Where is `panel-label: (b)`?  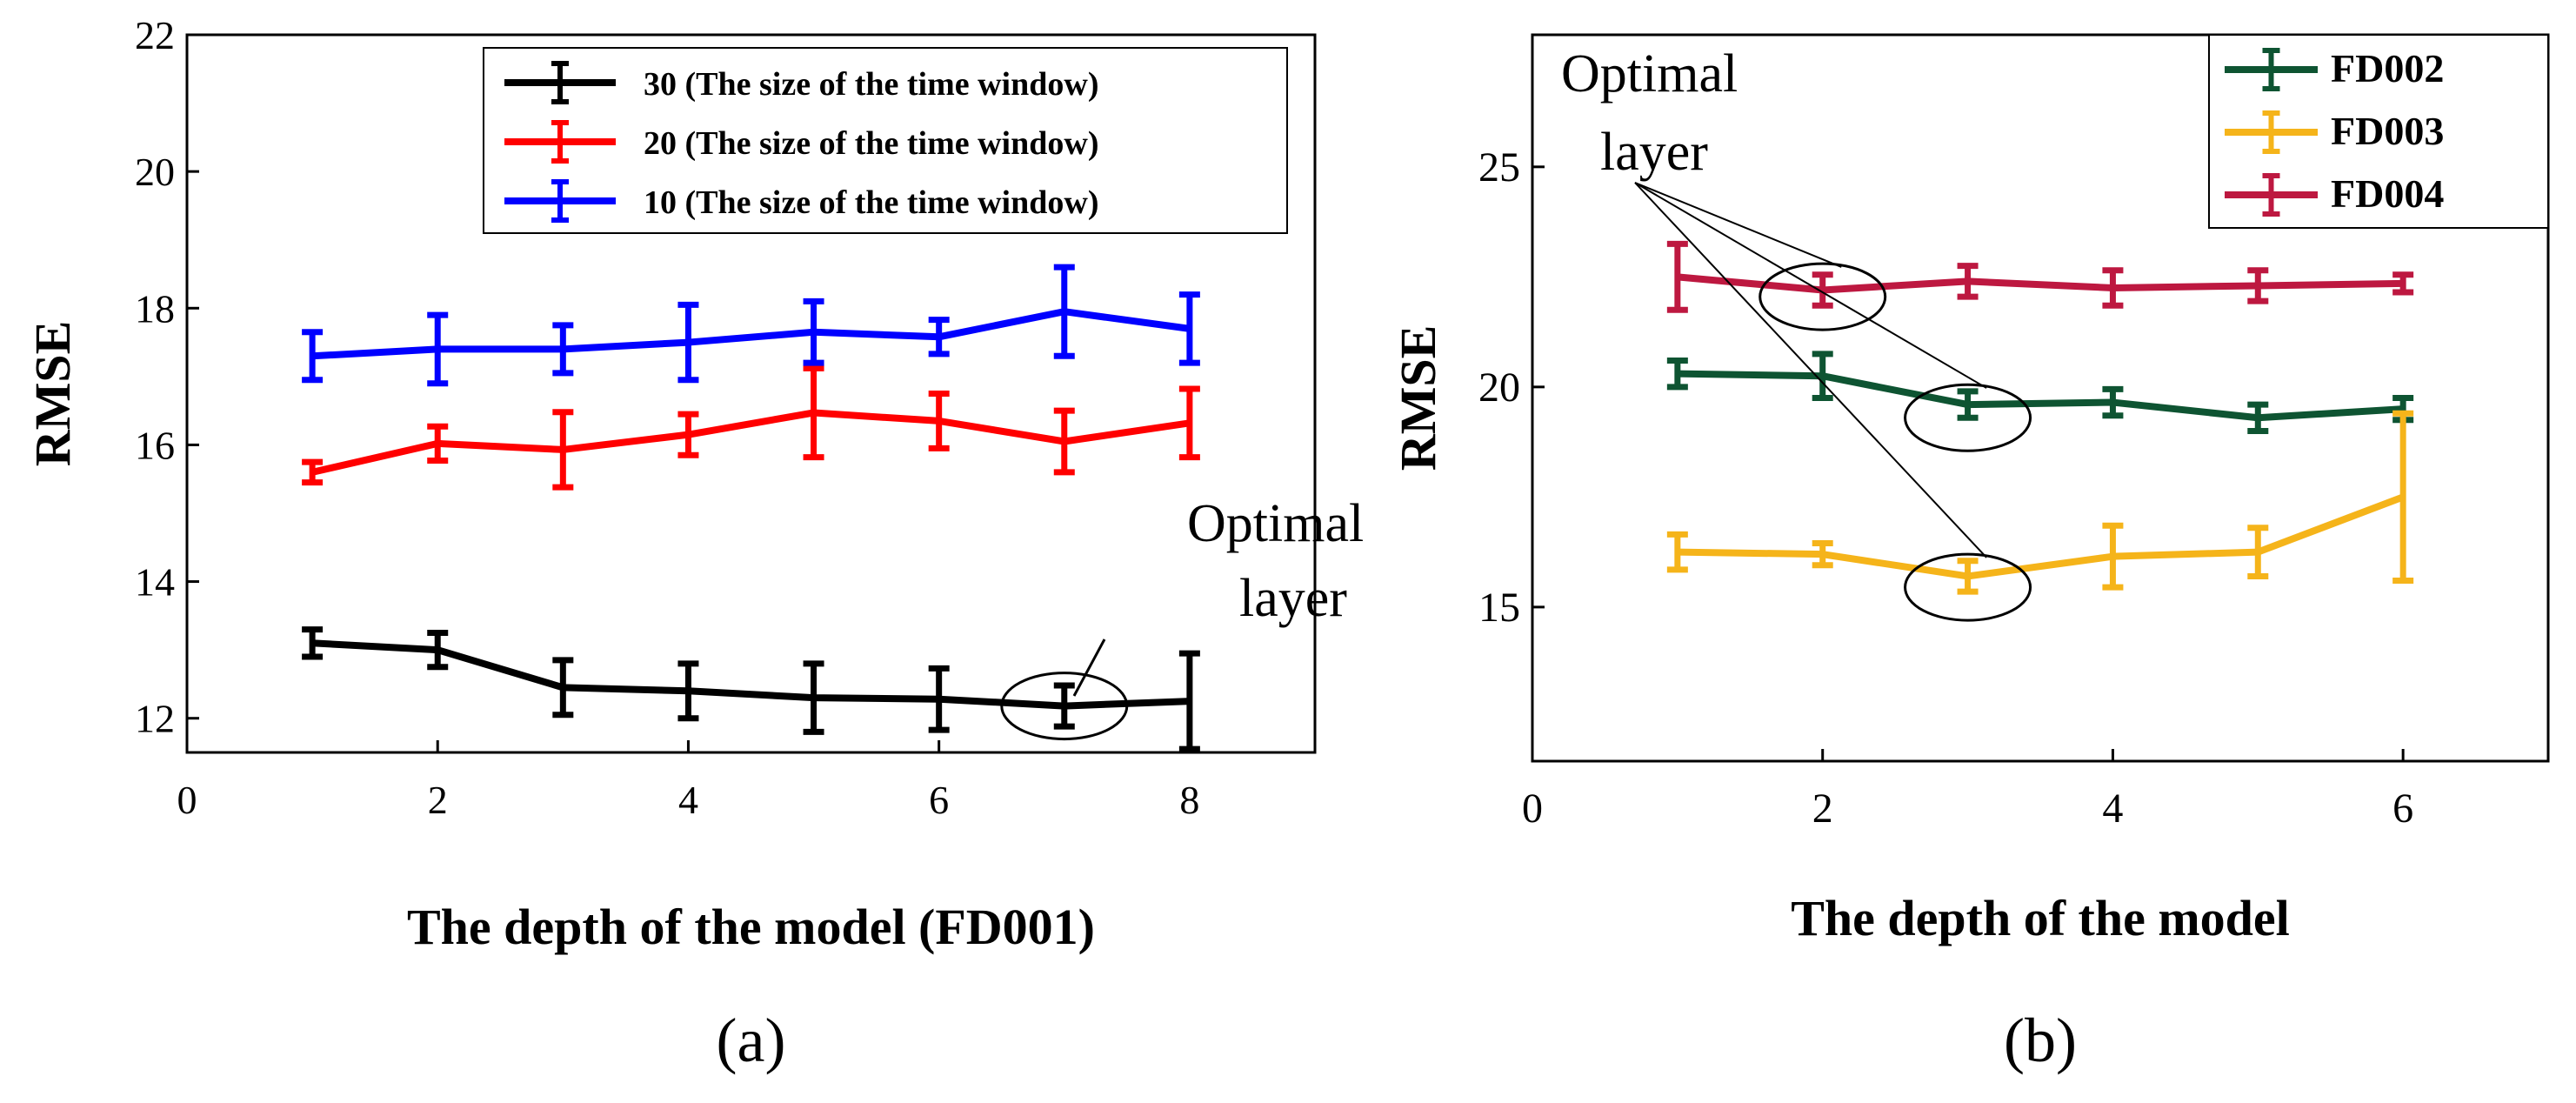
panel-label: (b) is located at coordinates (2040, 1040).